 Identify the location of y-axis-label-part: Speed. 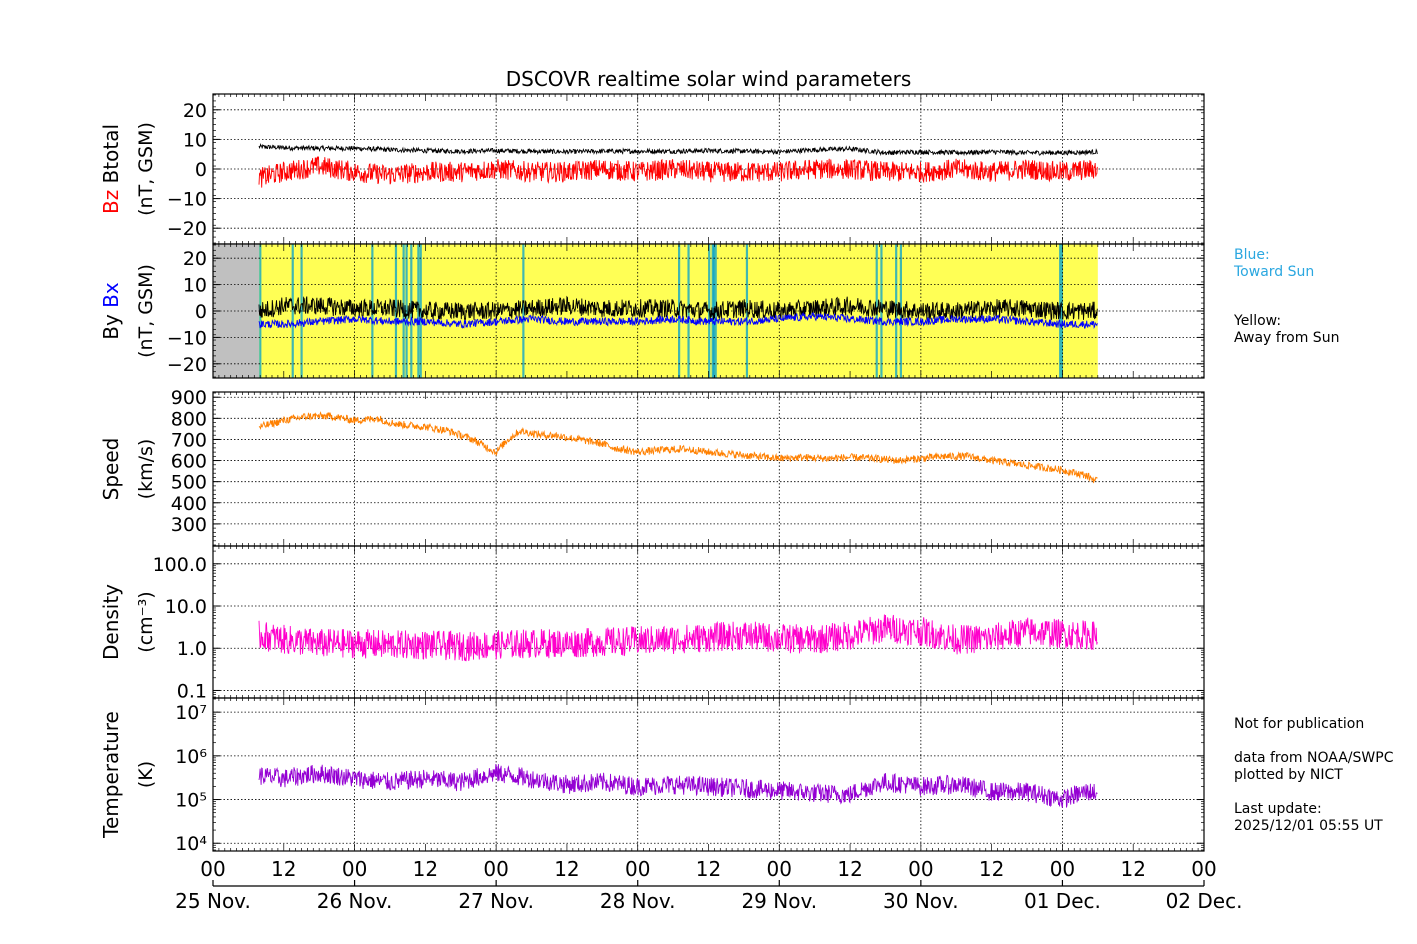
(111, 469).